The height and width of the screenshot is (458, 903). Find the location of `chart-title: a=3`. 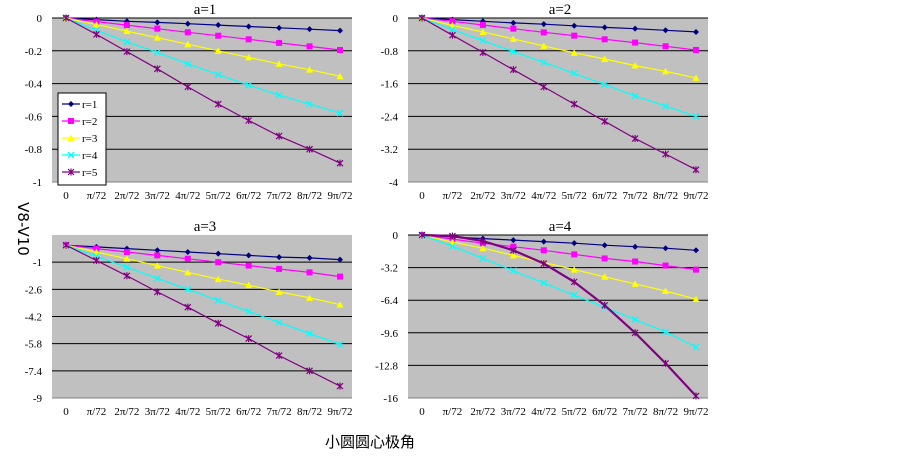

chart-title: a=3 is located at coordinates (205, 227).